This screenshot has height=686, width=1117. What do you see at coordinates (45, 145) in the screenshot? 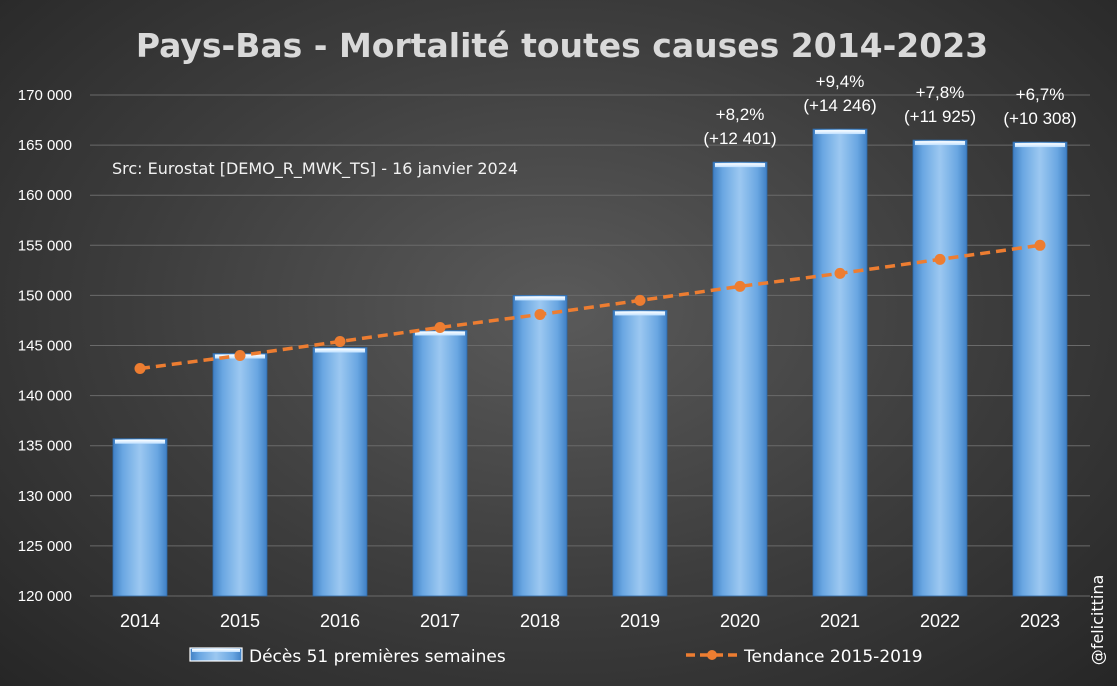
I see `y-tick-label: 165 000` at bounding box center [45, 145].